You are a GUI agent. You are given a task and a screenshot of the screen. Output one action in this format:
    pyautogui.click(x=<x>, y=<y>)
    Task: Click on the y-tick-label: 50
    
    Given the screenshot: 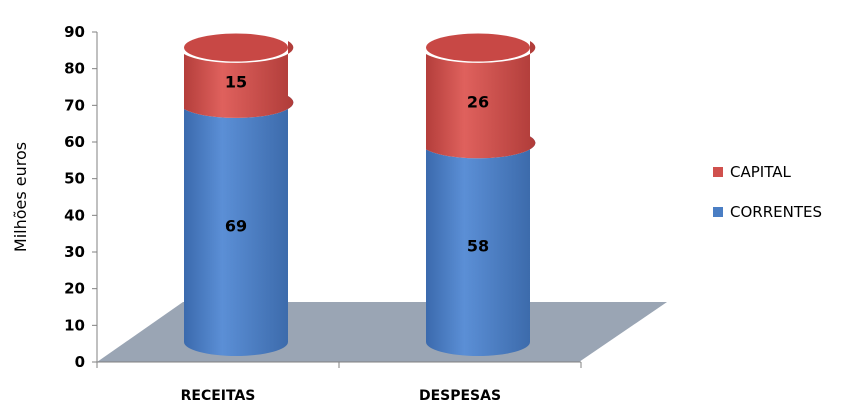 What is the action you would take?
    pyautogui.click(x=74, y=179)
    